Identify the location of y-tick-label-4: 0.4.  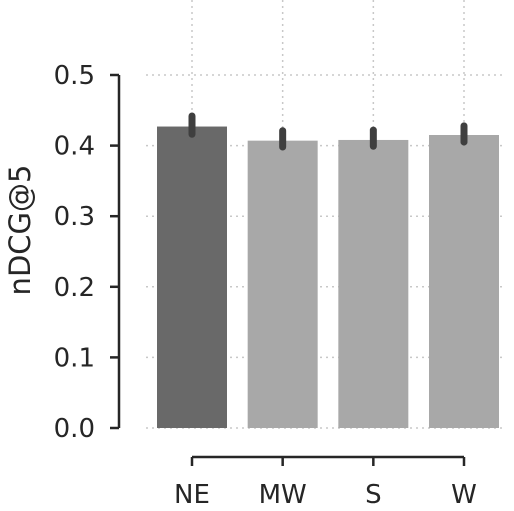
(74, 147).